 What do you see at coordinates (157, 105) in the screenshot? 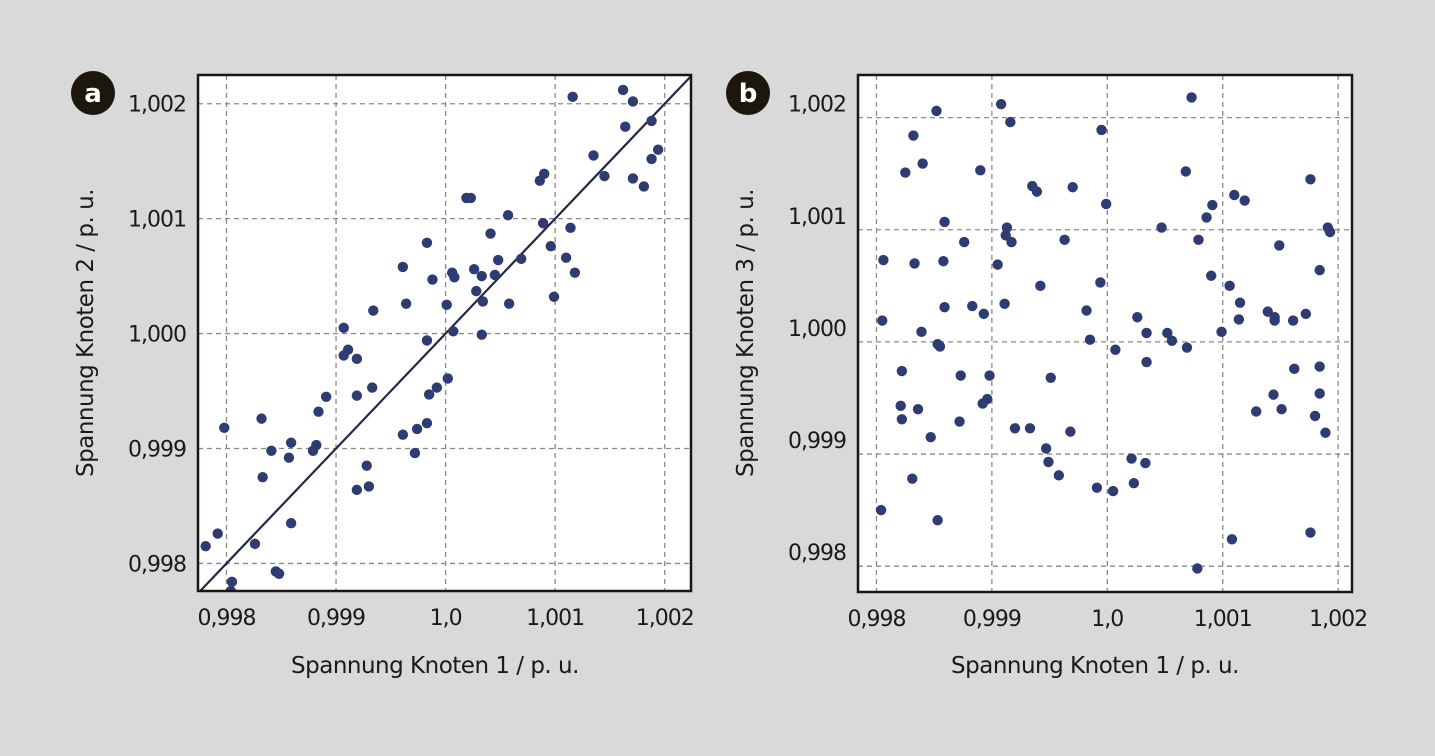
I see `y-tick-label: 1,002` at bounding box center [157, 105].